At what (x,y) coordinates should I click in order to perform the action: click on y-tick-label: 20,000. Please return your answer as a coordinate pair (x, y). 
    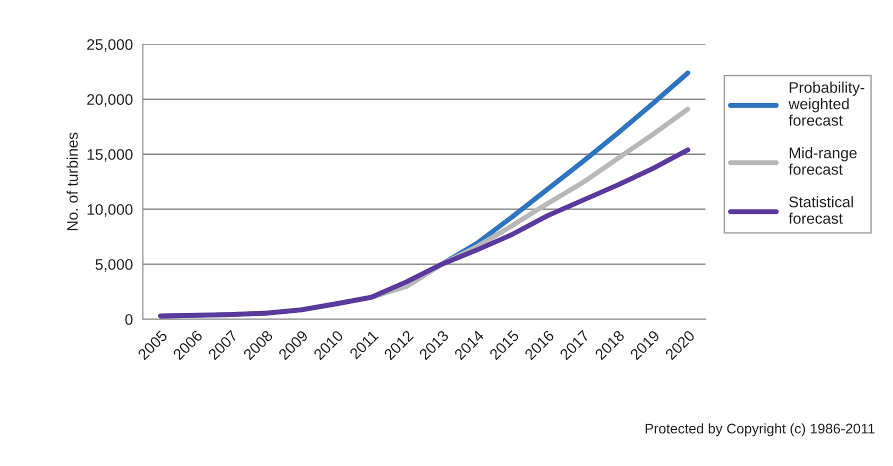
    Looking at the image, I should click on (110, 100).